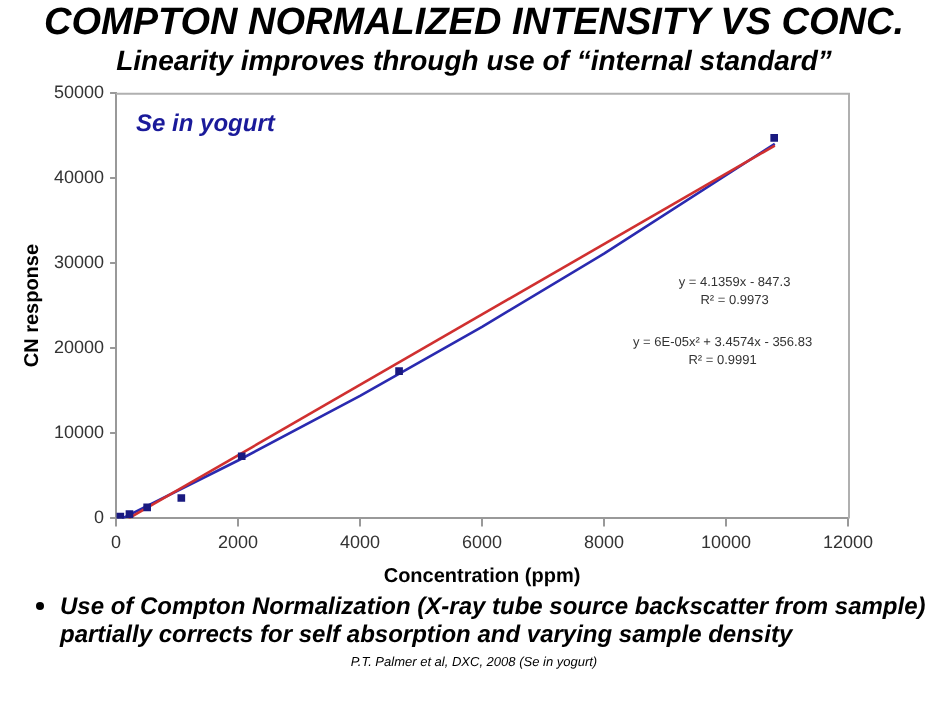 The width and height of the screenshot is (948, 710). Describe the element at coordinates (848, 542) in the screenshot. I see `x-tick-label: 12000` at that location.